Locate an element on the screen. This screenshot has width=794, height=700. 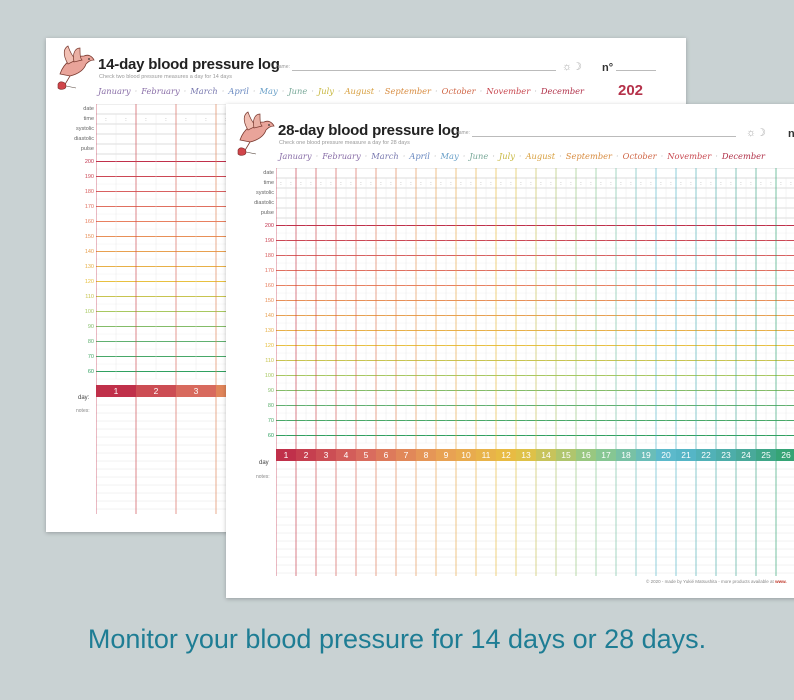
scale-tick-label: 80 is located at coordinates (90, 341).